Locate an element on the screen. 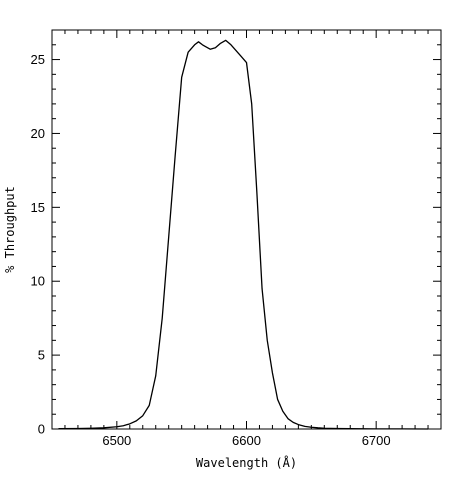 This screenshot has height=484, width=471. y-tick-label: 0 is located at coordinates (41, 429).